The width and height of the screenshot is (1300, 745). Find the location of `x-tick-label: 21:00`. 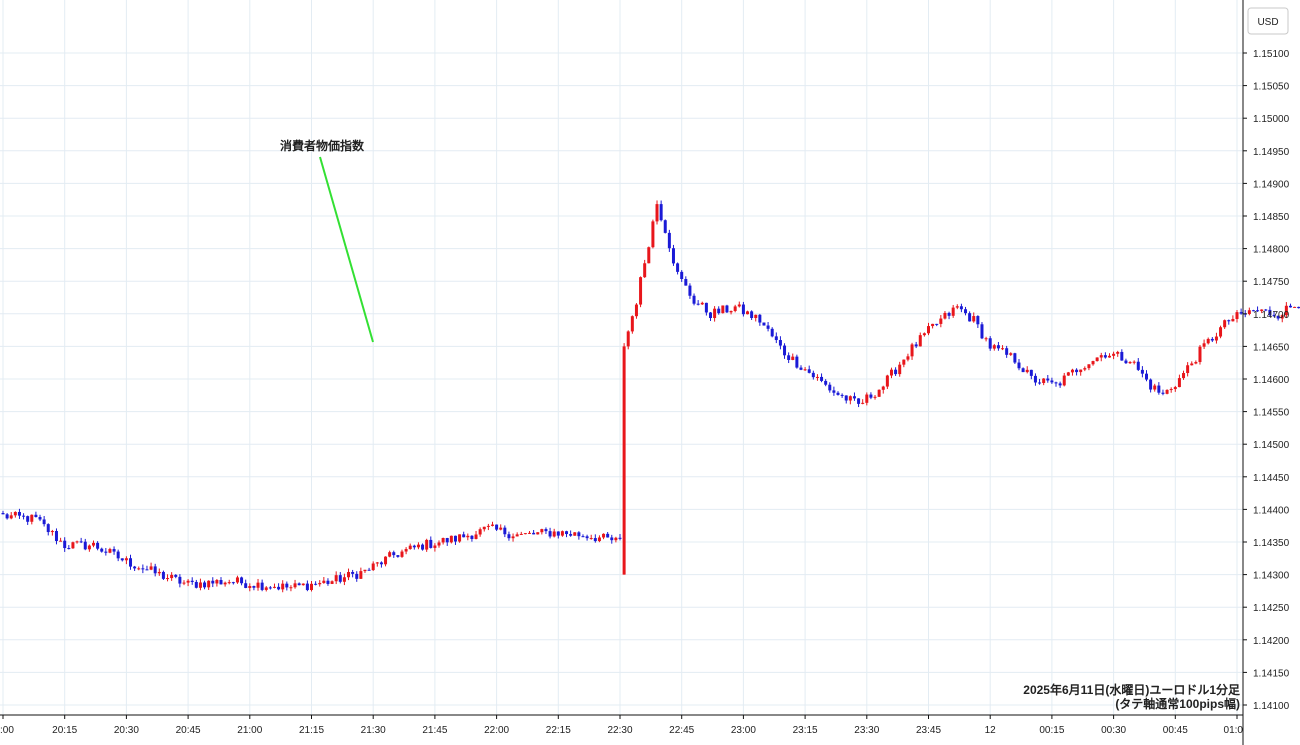

x-tick-label: 21:00 is located at coordinates (249, 730).